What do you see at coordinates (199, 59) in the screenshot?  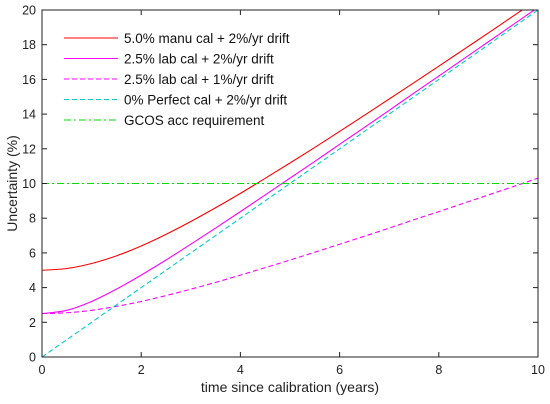 I see `legend-label-2: 2.5% lab cal + 2%/yr drift` at bounding box center [199, 59].